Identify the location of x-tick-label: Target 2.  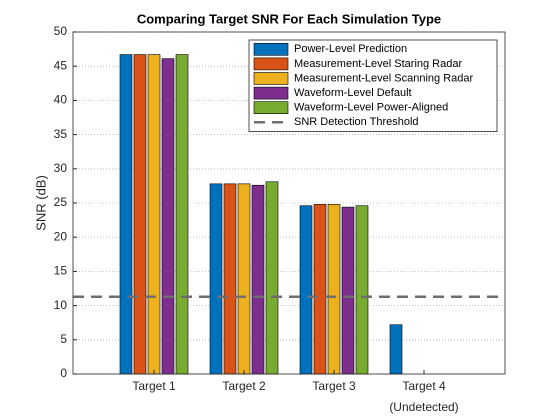
(244, 386).